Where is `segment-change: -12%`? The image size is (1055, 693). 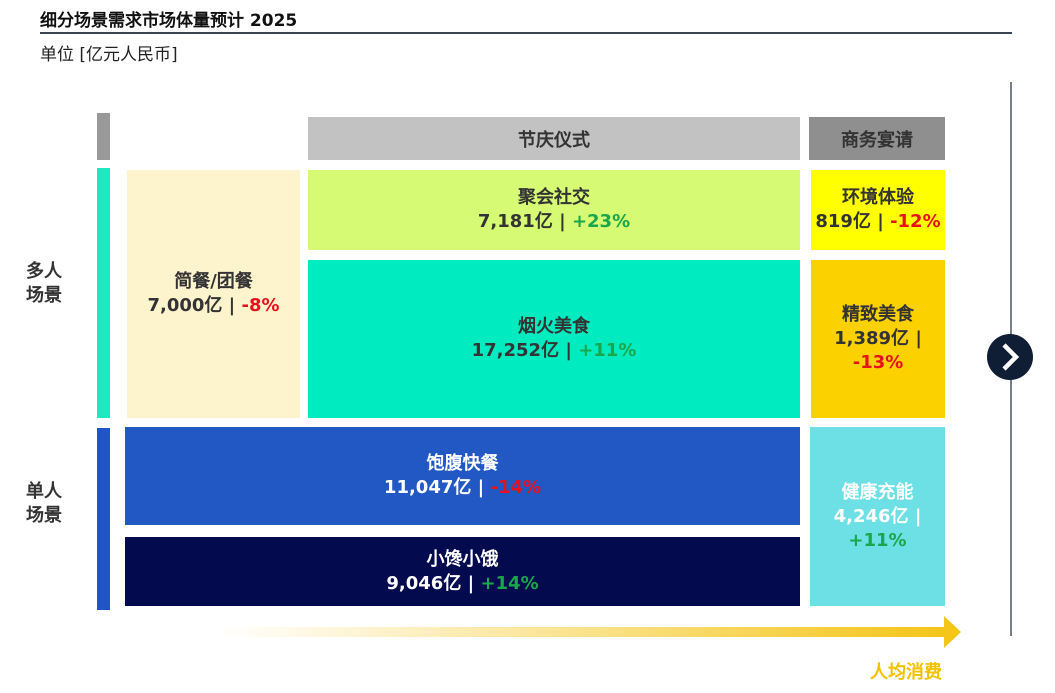 segment-change: -12% is located at coordinates (915, 221).